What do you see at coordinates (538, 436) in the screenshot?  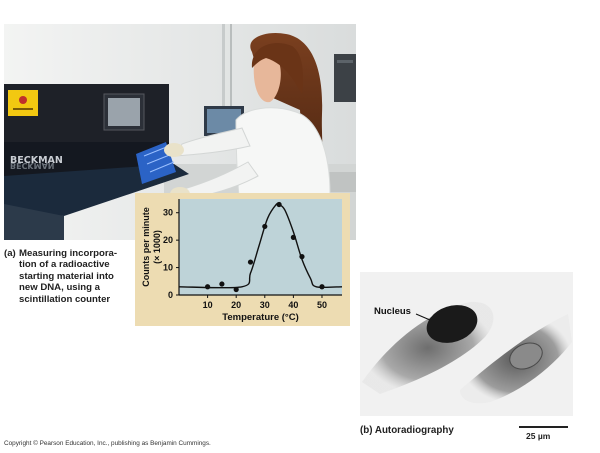 I see `scale-label: 25 µm` at bounding box center [538, 436].